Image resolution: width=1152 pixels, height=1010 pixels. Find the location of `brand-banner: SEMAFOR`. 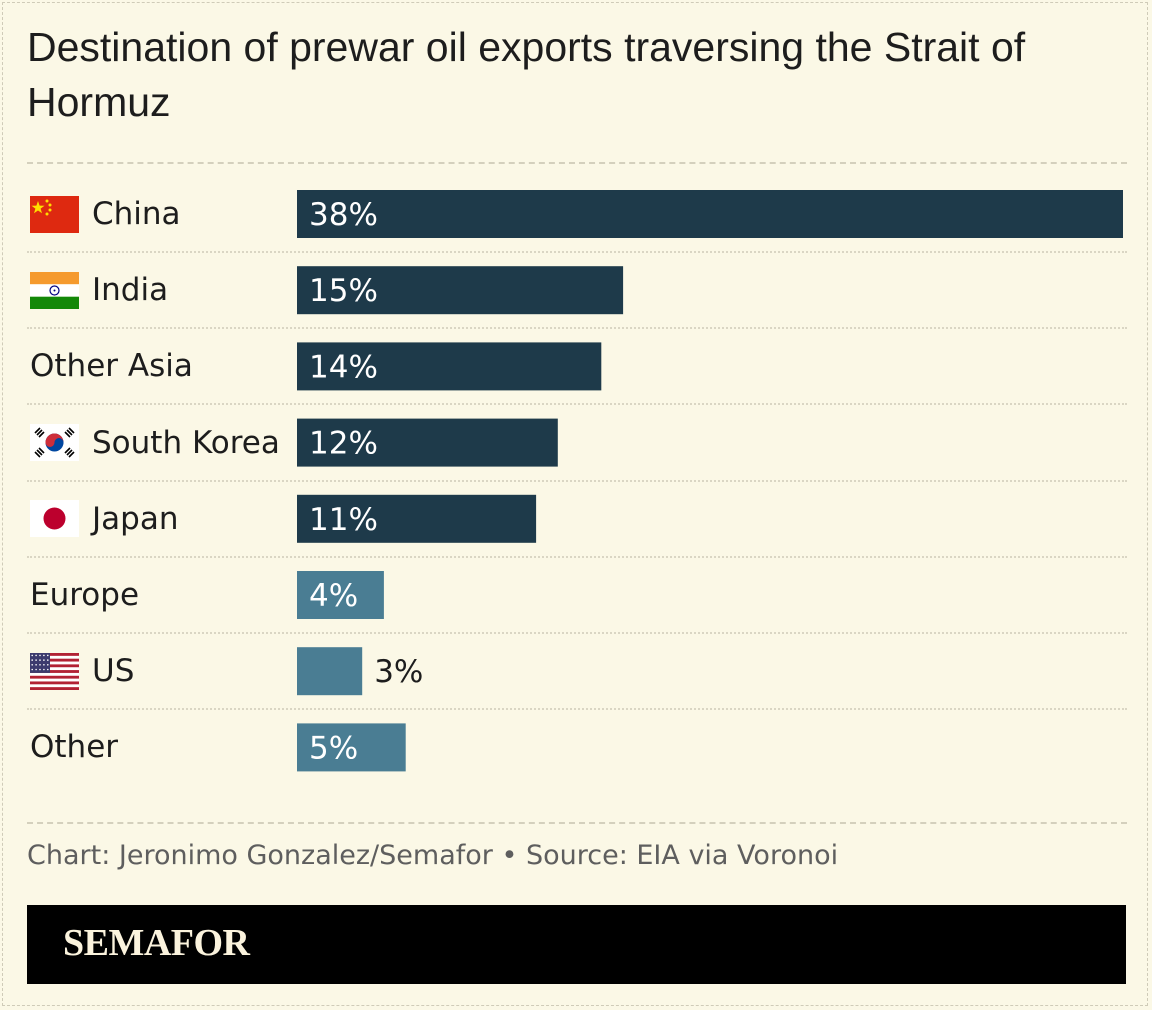

brand-banner: SEMAFOR is located at coordinates (576, 944).